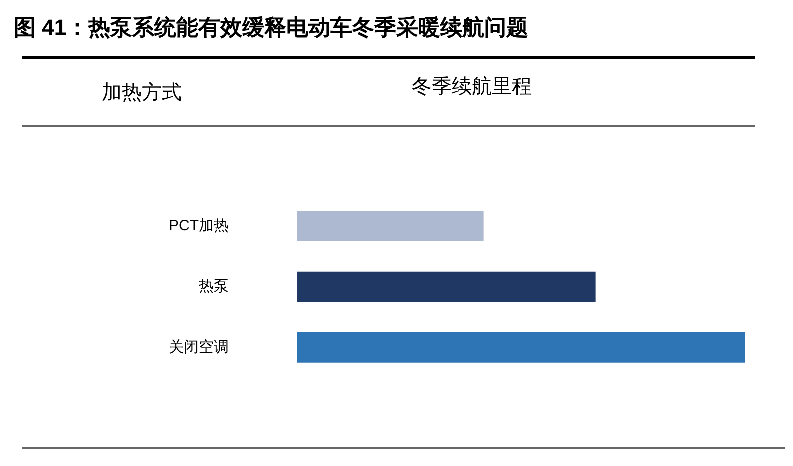 This screenshot has height=466, width=793. Describe the element at coordinates (472, 87) in the screenshot. I see `x-axis-title: 冬季续航里程` at that location.